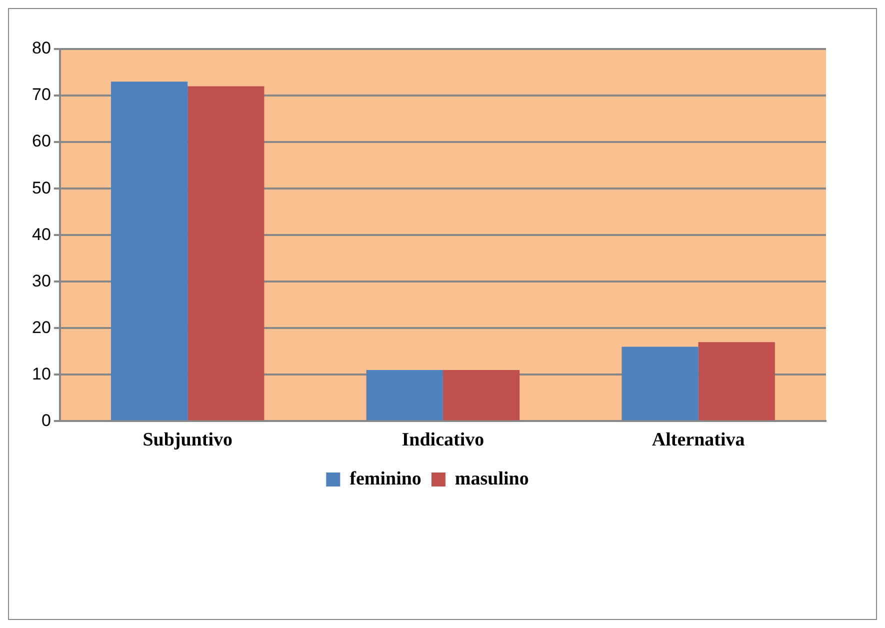 The width and height of the screenshot is (885, 628). What do you see at coordinates (46, 420) in the screenshot?
I see `y-tick-label: 0` at bounding box center [46, 420].